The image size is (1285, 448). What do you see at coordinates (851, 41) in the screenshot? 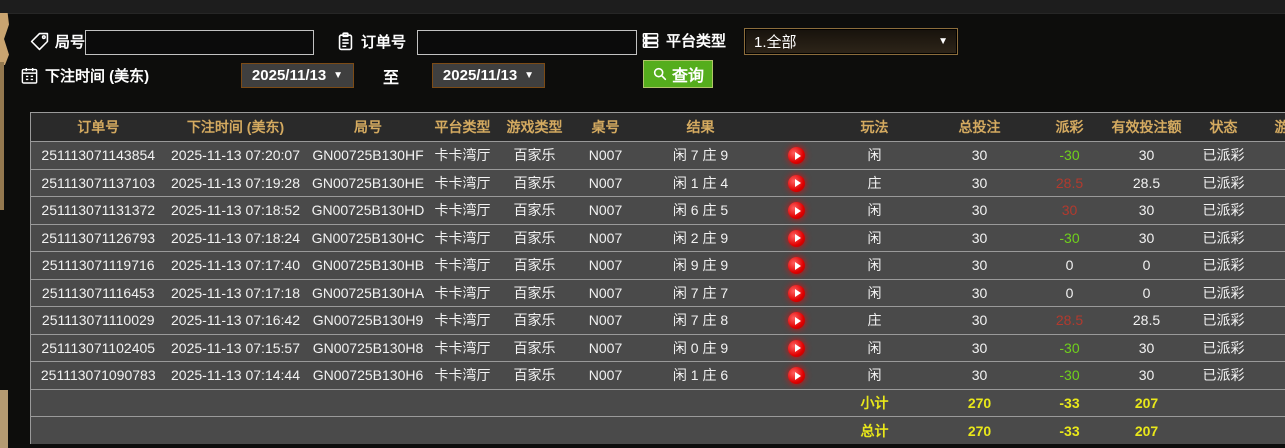
I see `platform-type-select: 1.全部 ▼` at bounding box center [851, 41].